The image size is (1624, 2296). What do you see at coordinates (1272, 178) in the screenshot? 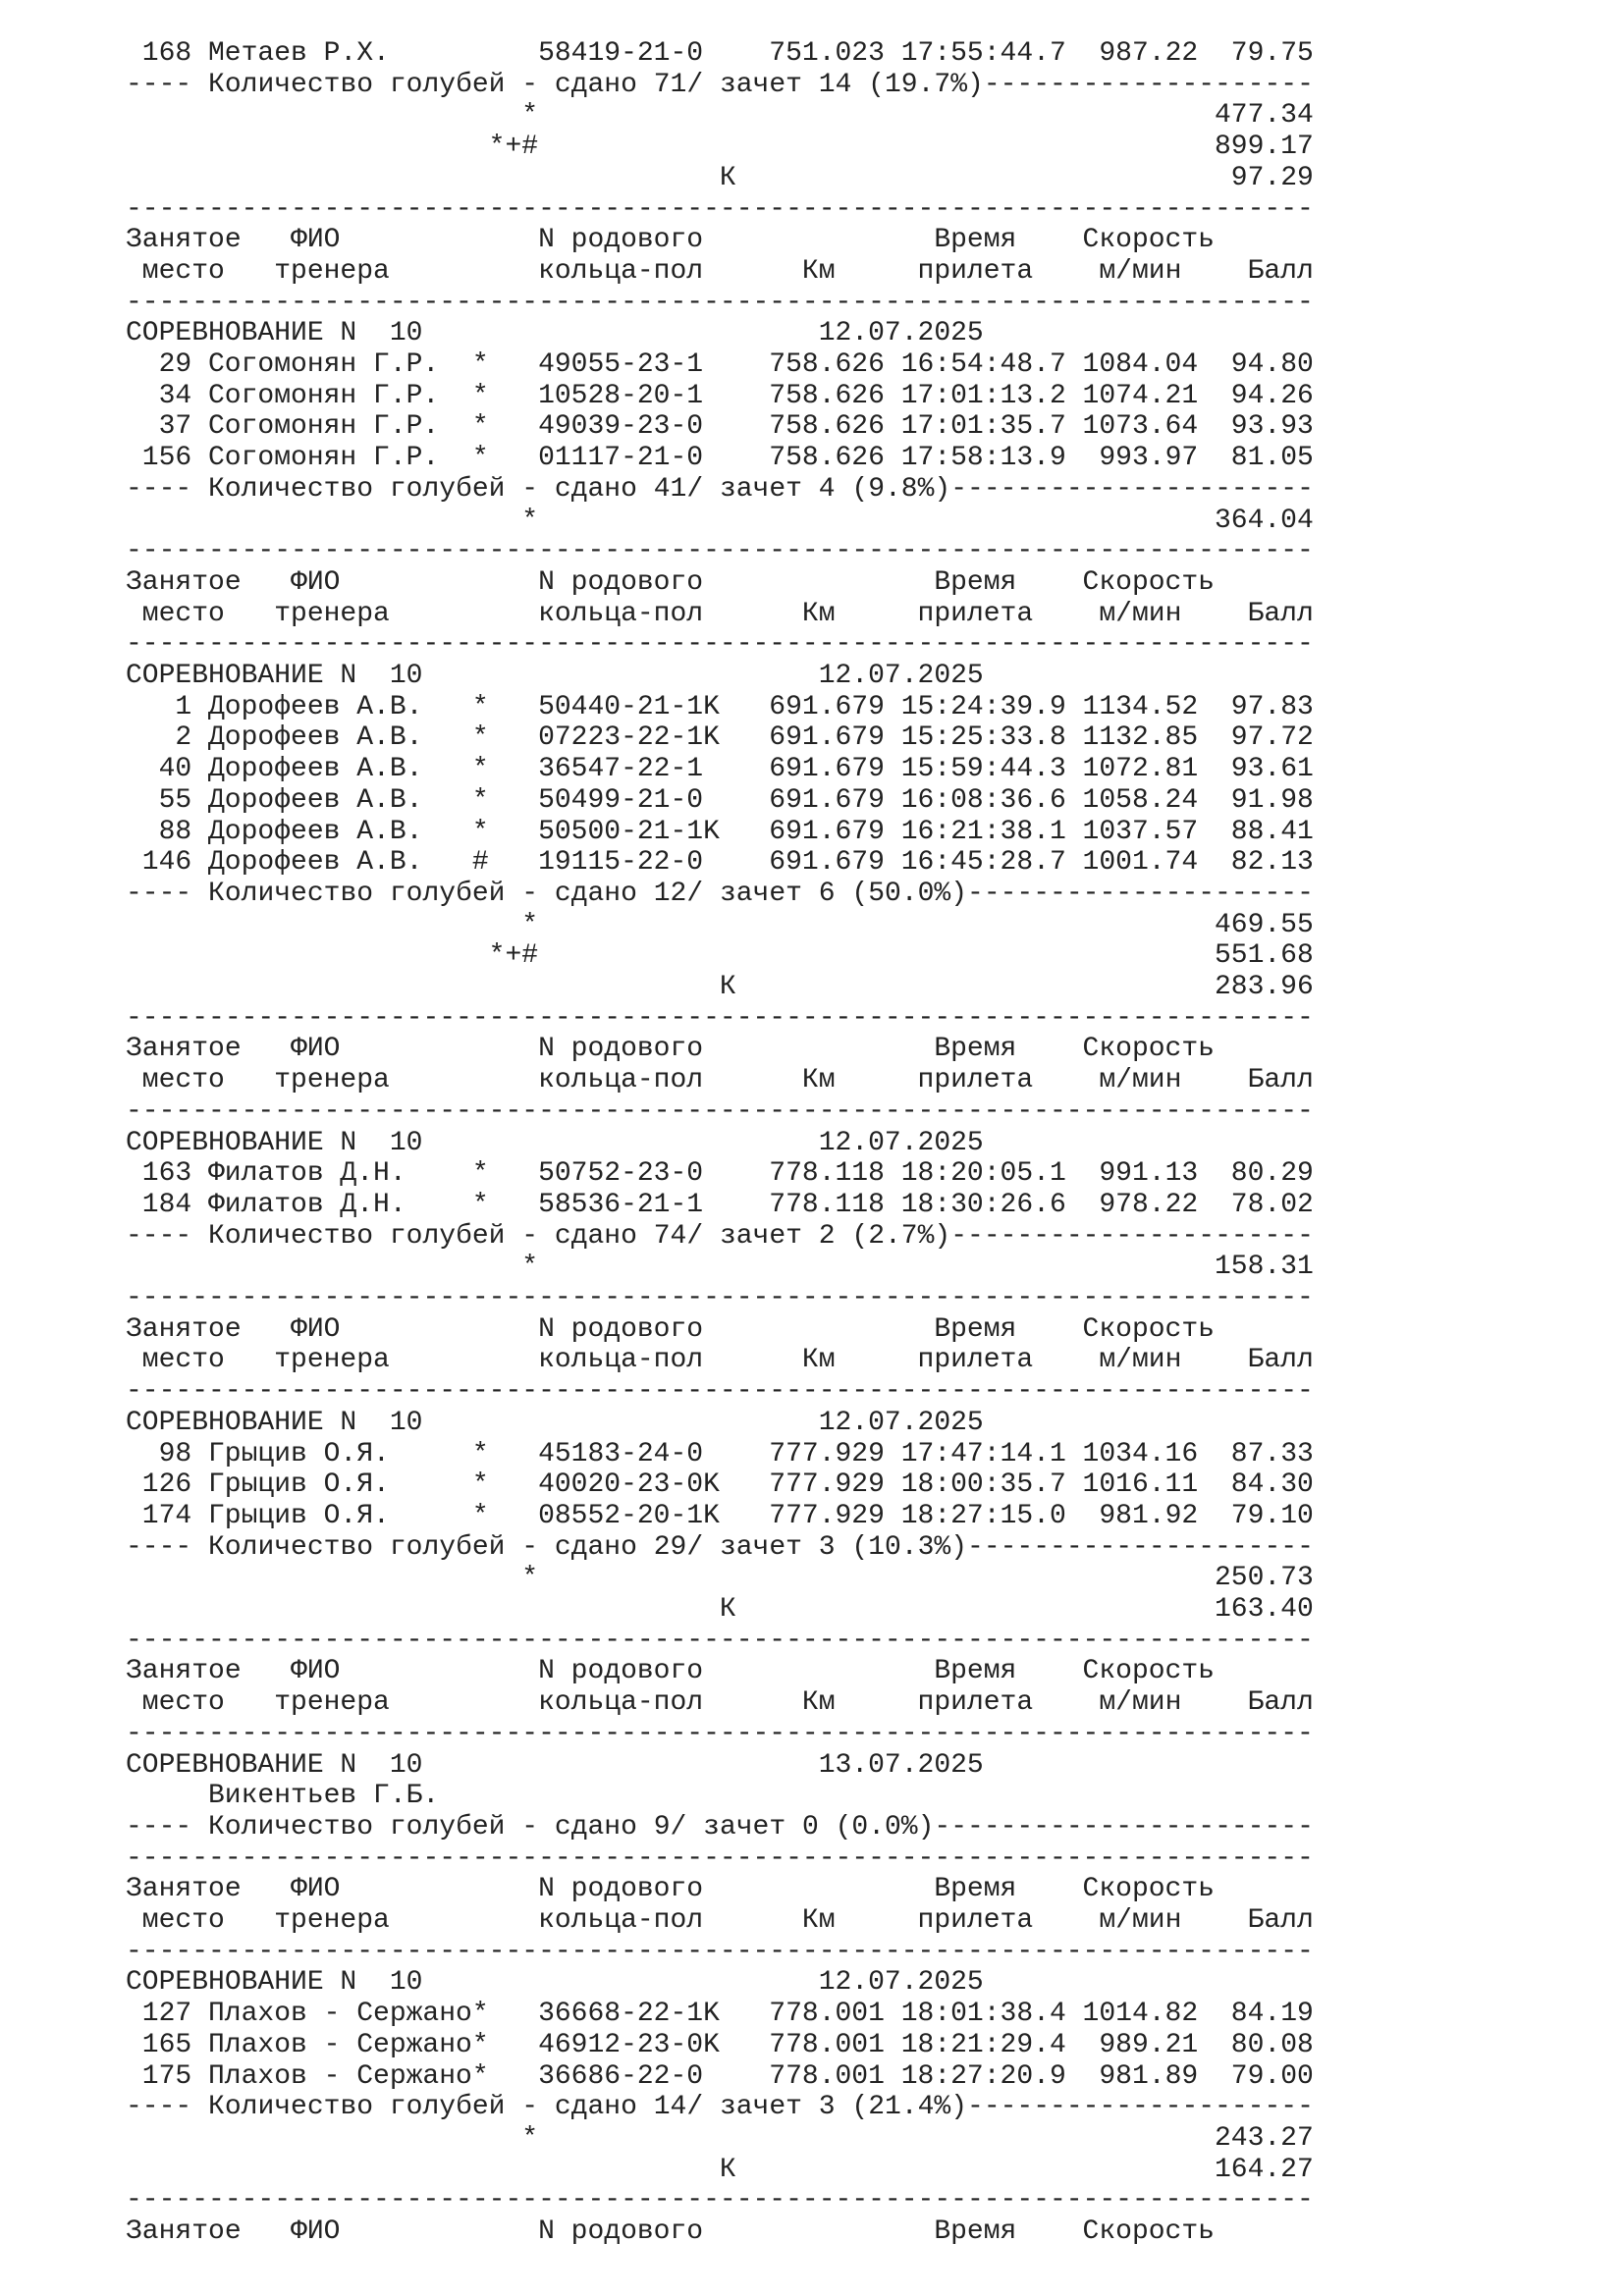
I see `total-value: 97.29` at bounding box center [1272, 178].